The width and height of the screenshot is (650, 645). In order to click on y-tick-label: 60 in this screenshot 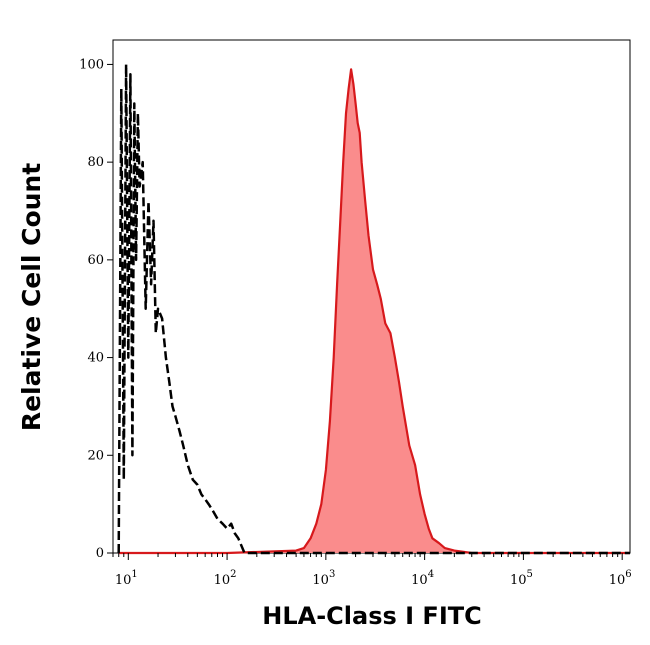, I will do `click(95, 260)`.